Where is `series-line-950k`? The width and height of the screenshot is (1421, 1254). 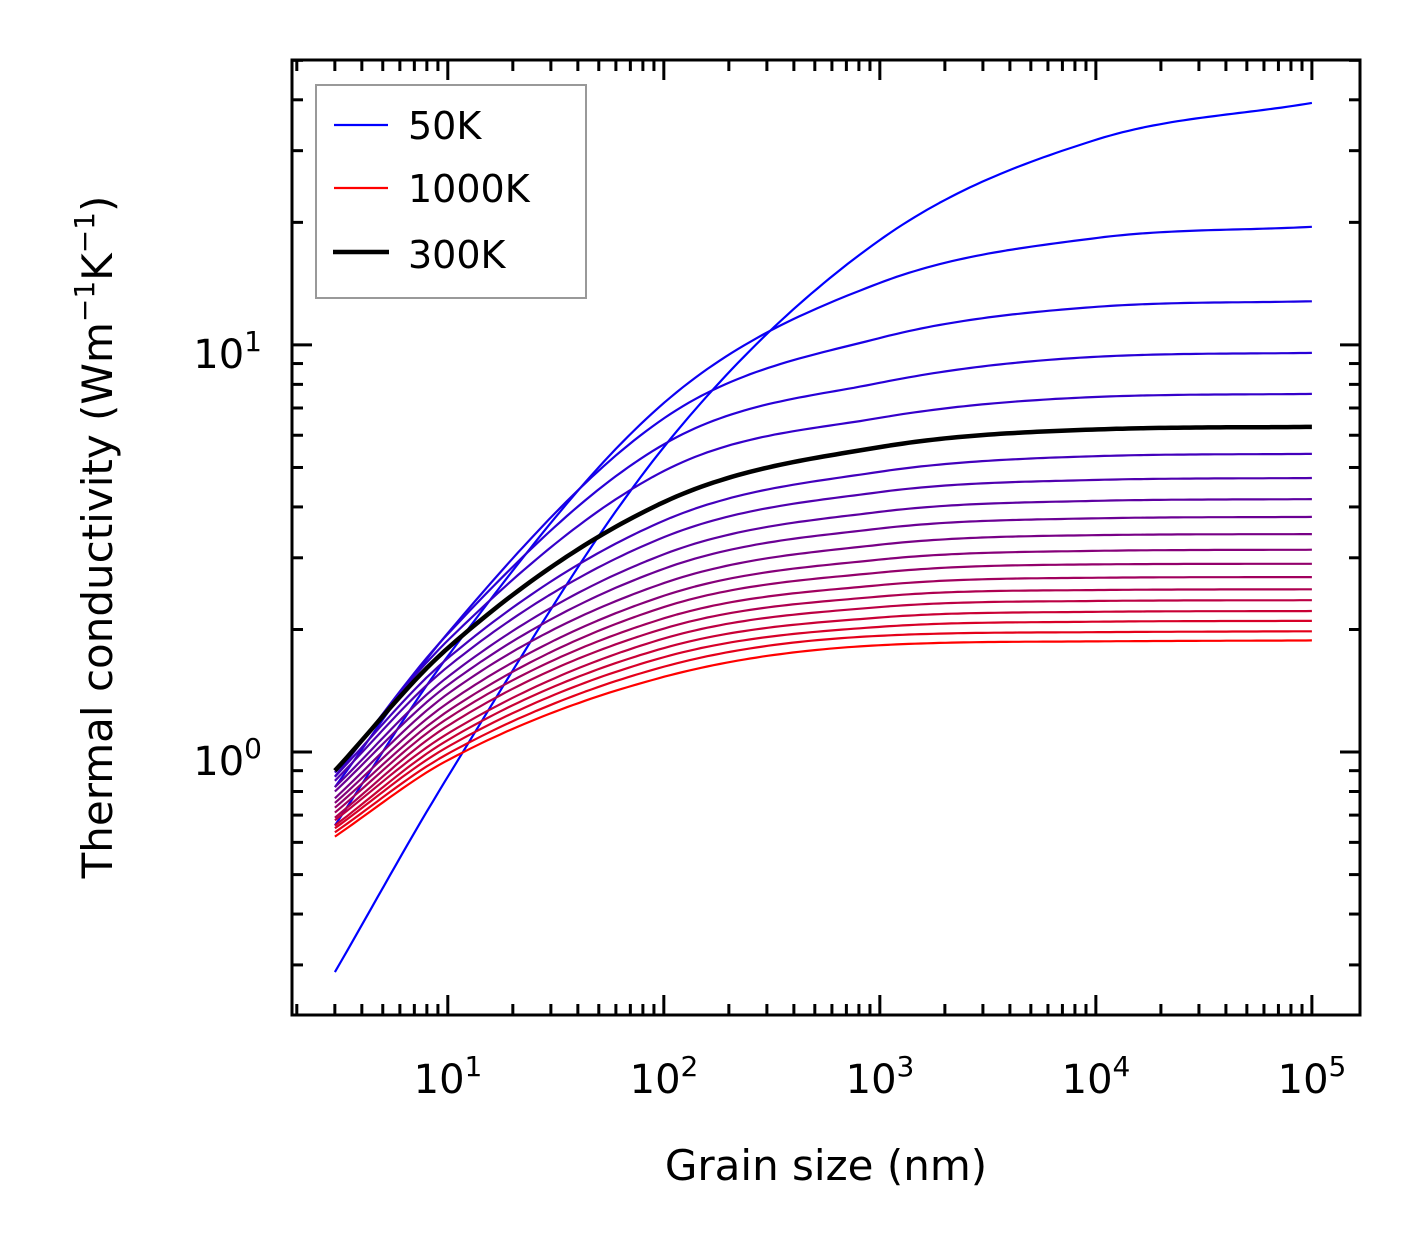
series-line-950k is located at coordinates (823, 732).